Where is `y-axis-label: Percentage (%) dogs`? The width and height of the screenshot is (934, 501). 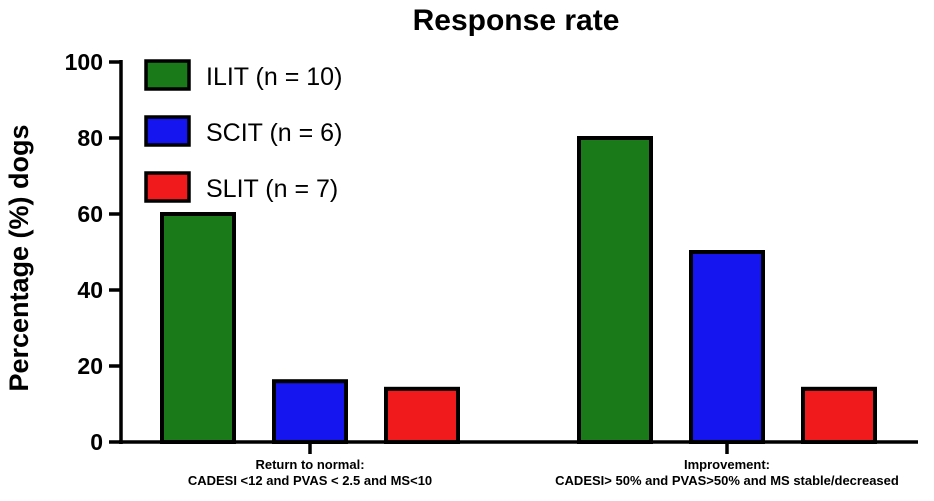 y-axis-label: Percentage (%) dogs is located at coordinates (19, 257).